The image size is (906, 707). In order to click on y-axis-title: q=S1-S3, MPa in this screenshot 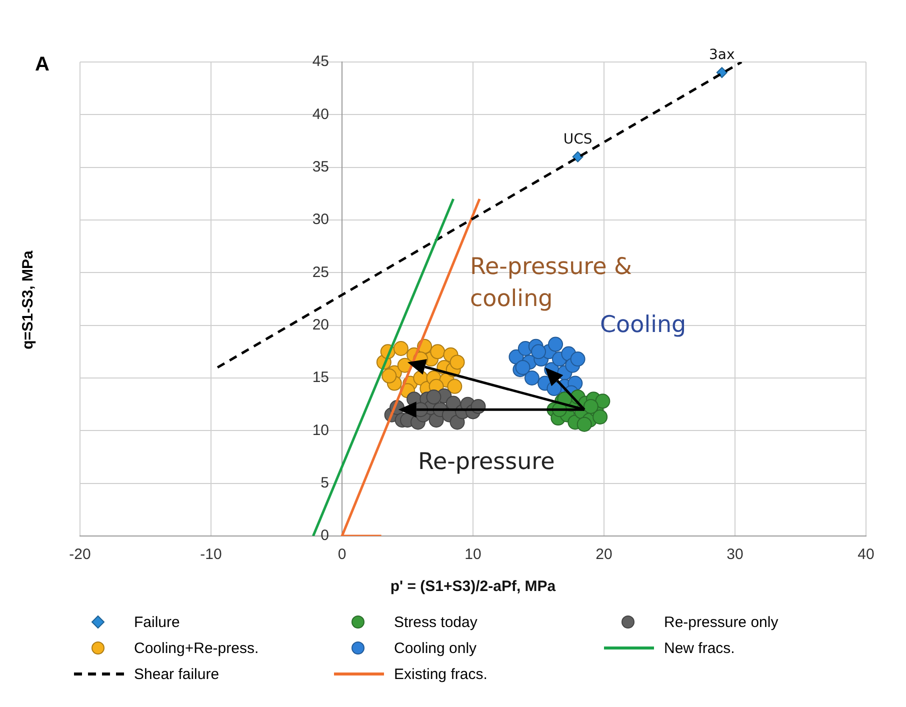, I will do `click(28, 300)`.